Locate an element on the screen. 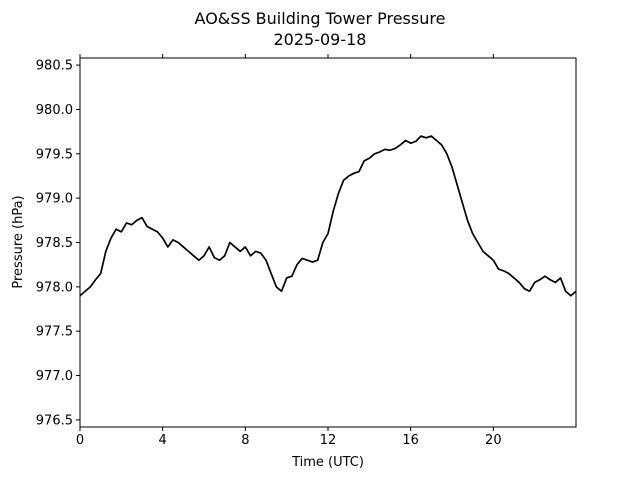 Image resolution: width=640 pixels, height=480 pixels. x-tick-label: 8 is located at coordinates (245, 440).